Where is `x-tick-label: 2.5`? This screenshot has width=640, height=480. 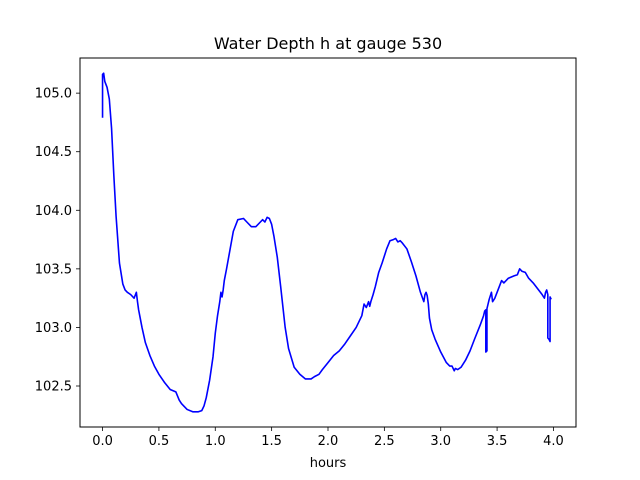
x-tick-label: 2.5 is located at coordinates (384, 441).